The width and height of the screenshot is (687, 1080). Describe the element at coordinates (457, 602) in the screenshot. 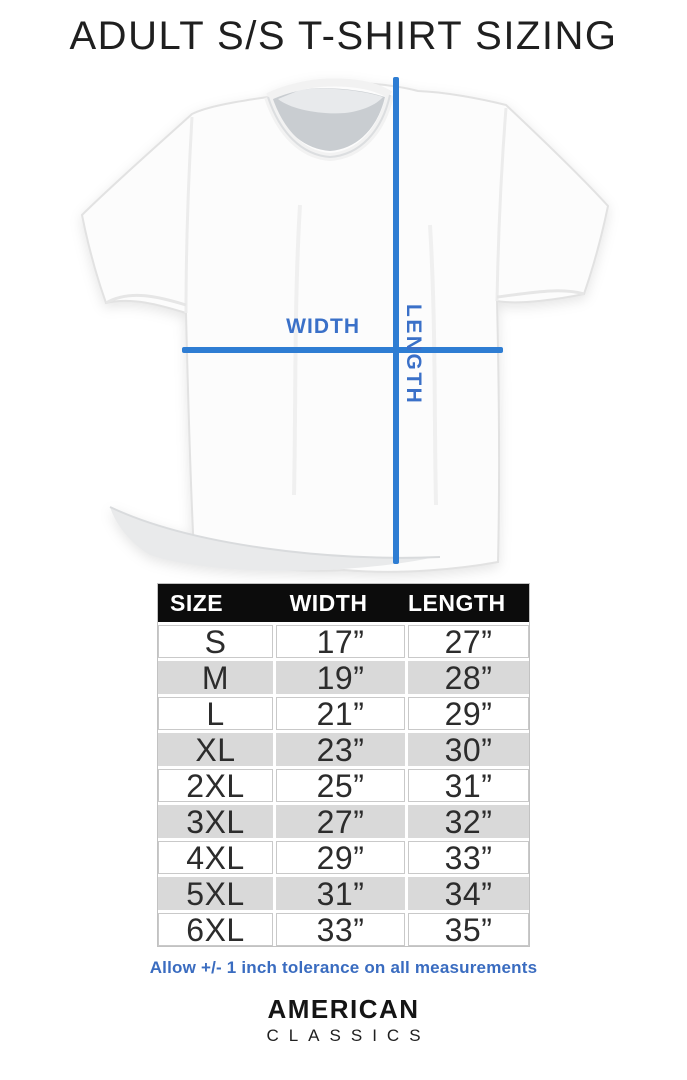

I see `header-length: LENGTH` at that location.